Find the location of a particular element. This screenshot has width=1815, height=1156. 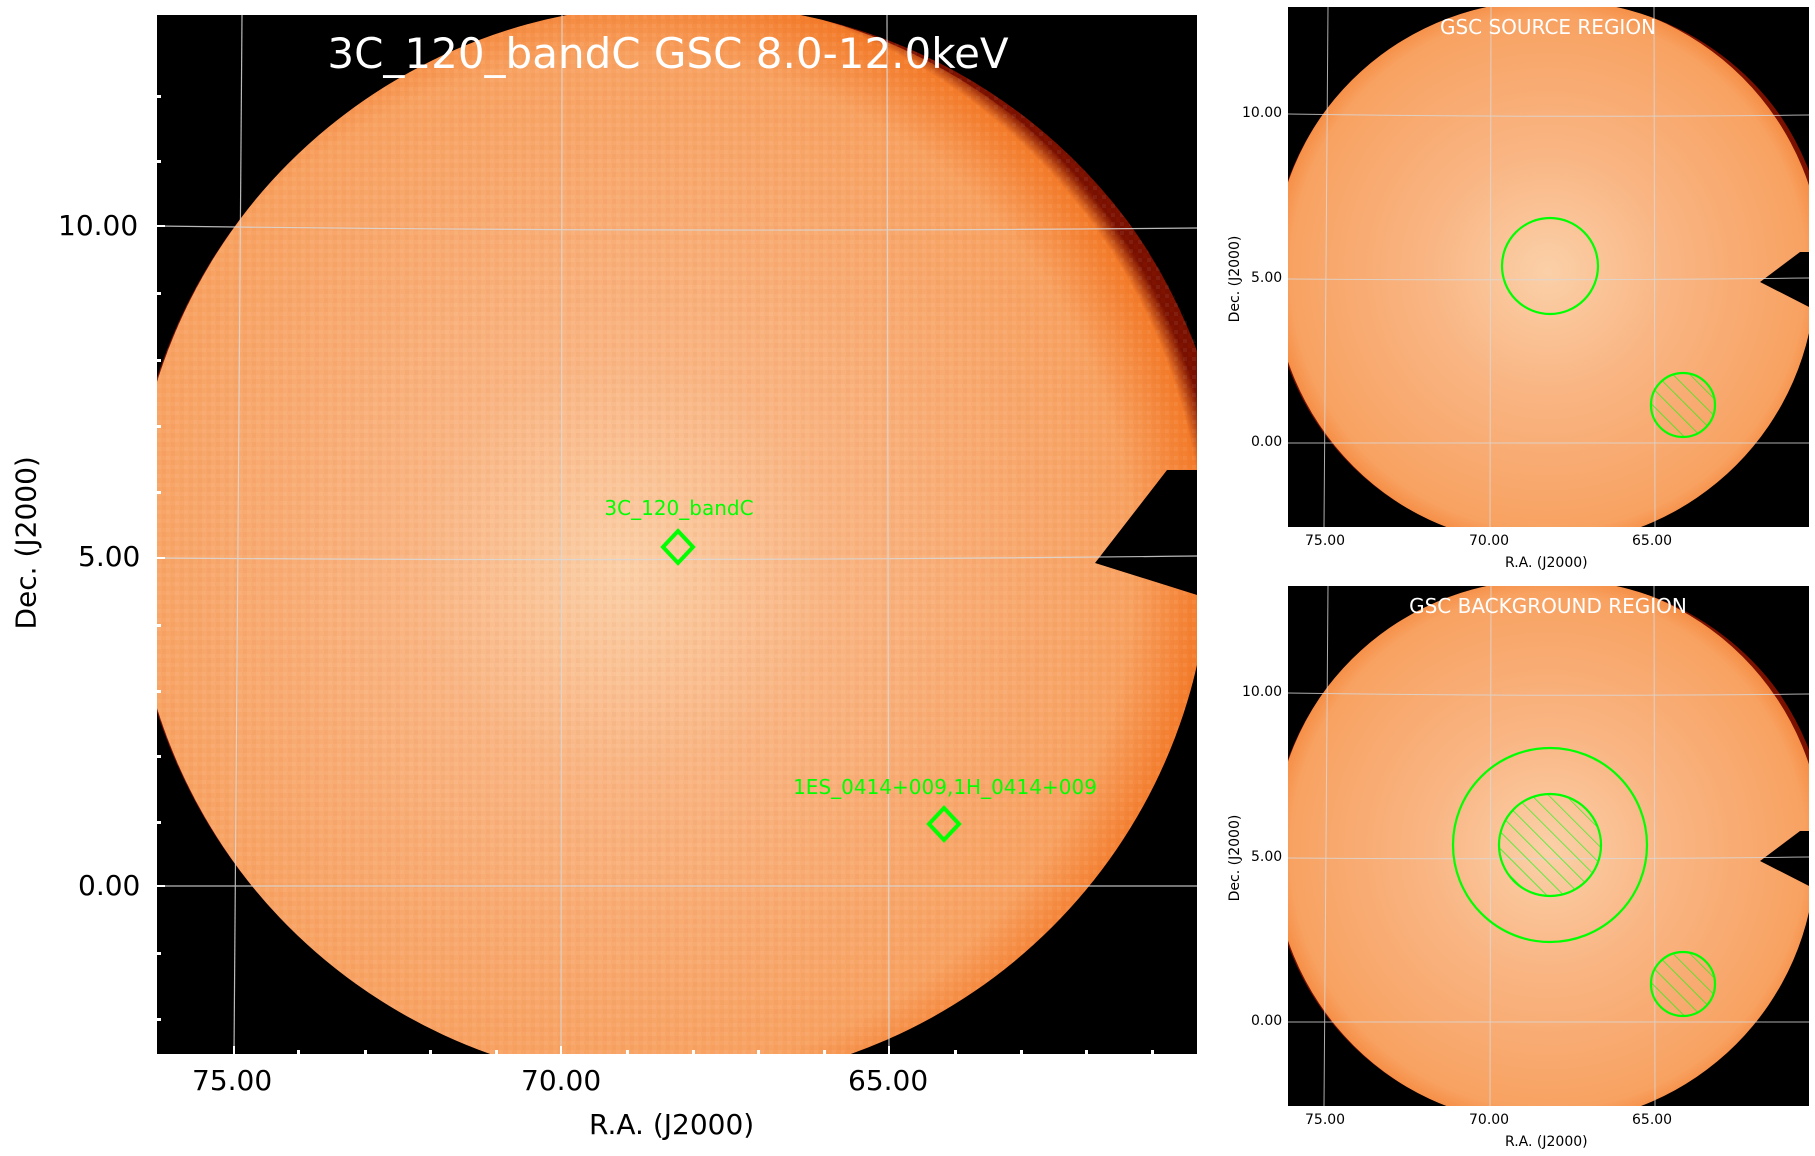

source-field-of-view is located at coordinates (1548, 267).